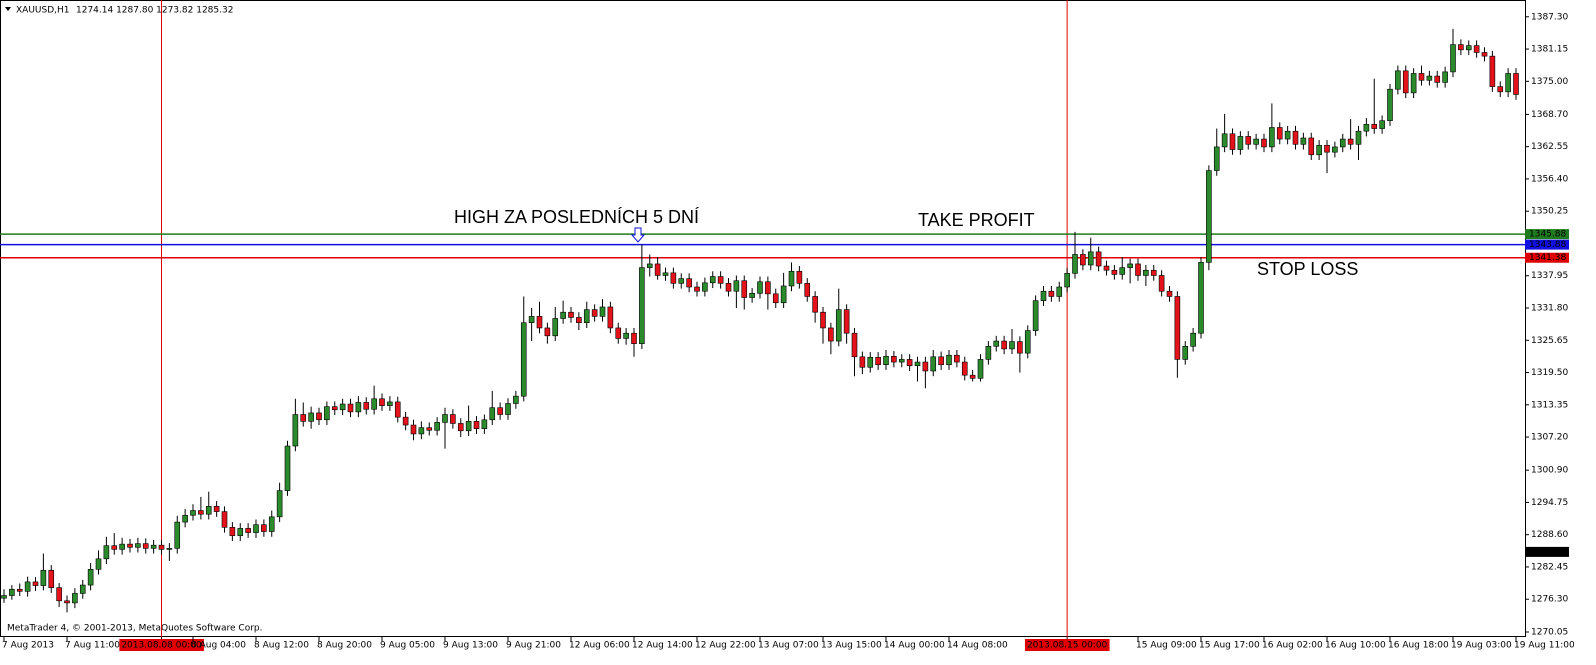 The width and height of the screenshot is (1596, 665). What do you see at coordinates (599, 646) in the screenshot?
I see `x-tick-label: 12 Aug 06:00` at bounding box center [599, 646].